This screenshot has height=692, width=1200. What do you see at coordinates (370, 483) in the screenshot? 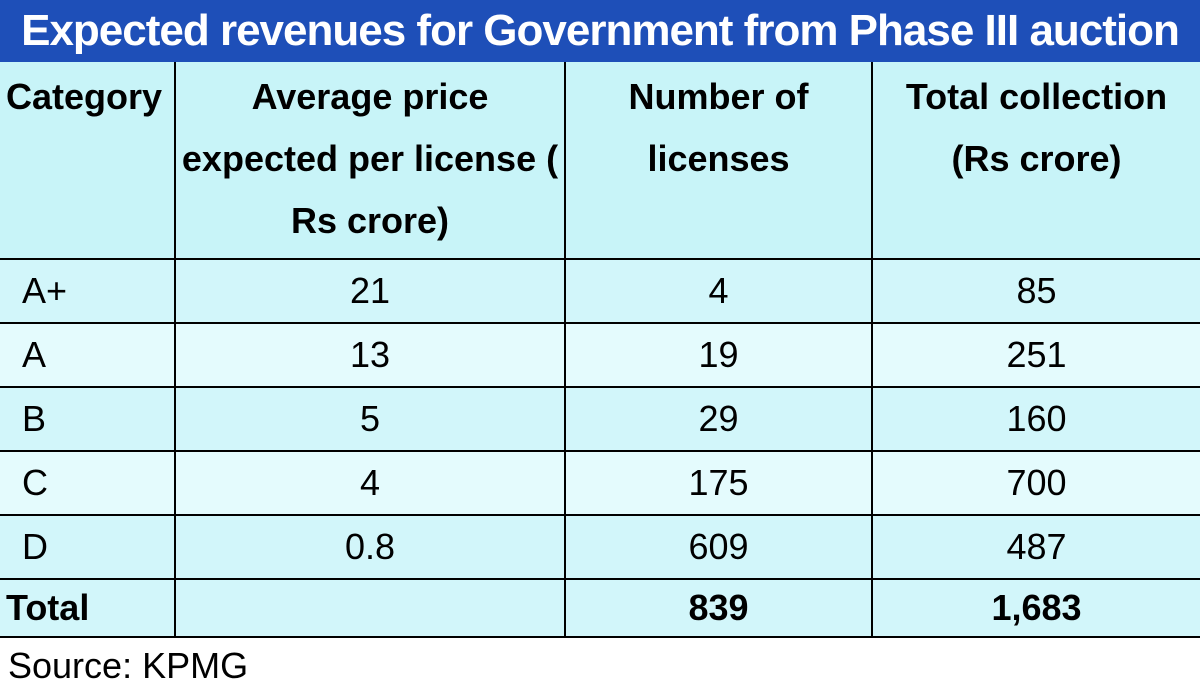
I see `cell-average-price: 4` at bounding box center [370, 483].